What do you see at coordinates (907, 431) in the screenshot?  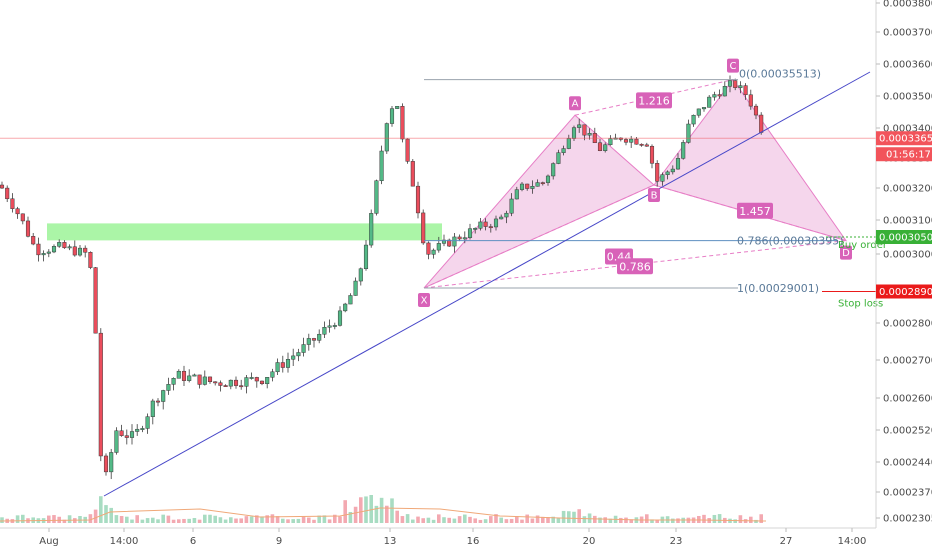 I see `price-tick-label: 0.00025200` at bounding box center [907, 431].